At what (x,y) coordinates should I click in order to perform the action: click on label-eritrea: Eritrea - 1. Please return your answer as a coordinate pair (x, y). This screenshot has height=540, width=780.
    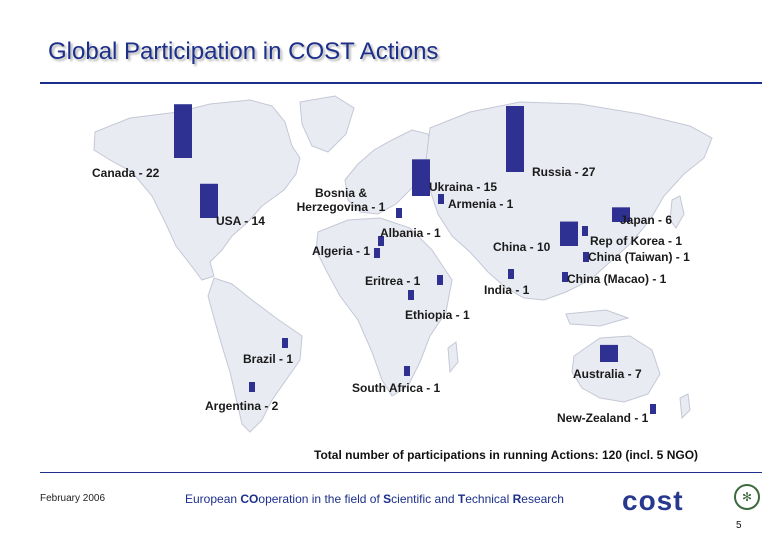
    Looking at the image, I should click on (393, 281).